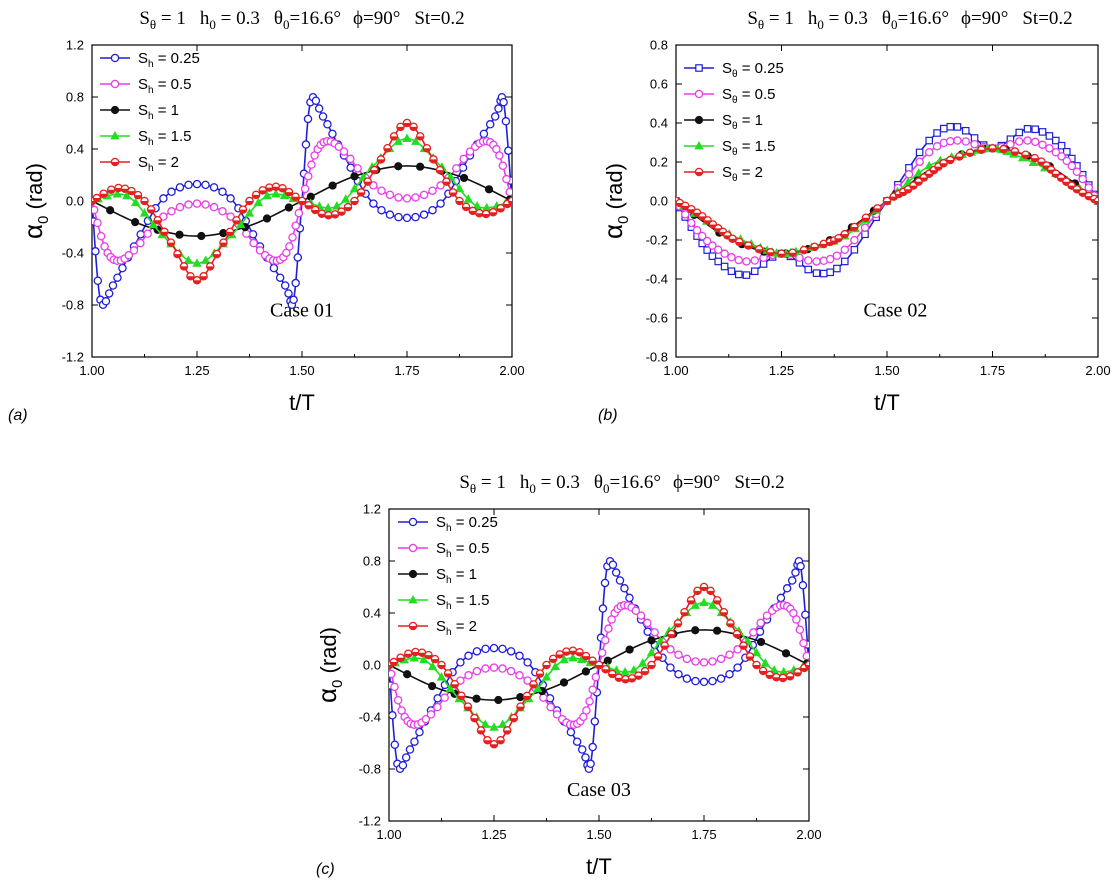  Describe the element at coordinates (749, 96) in the screenshot. I see `legend-entry: Sθ = 0.5` at that location.